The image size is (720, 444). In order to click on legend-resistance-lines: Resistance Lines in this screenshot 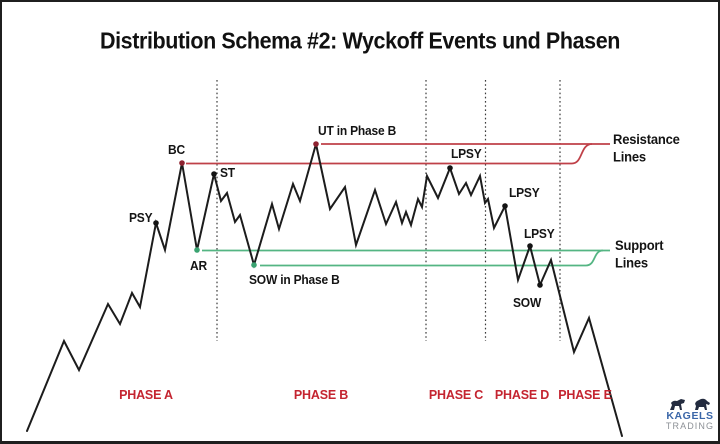, I will do `click(646, 148)`.